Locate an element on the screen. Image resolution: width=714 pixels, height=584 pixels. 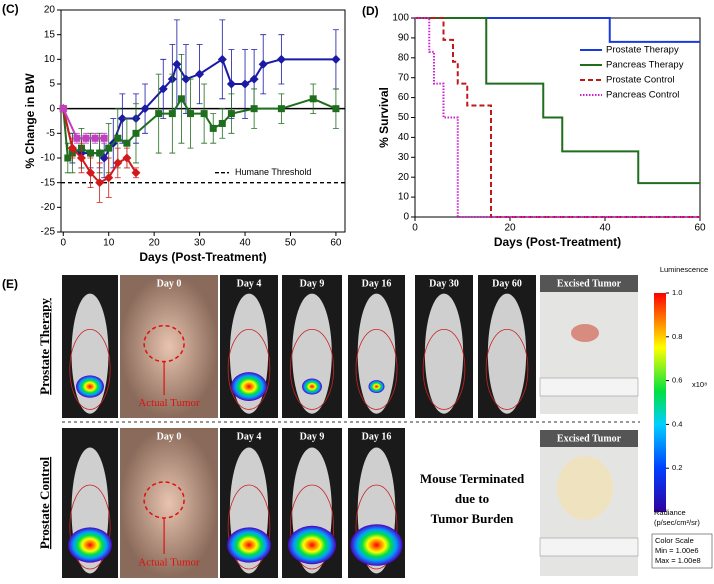
scale-text: Min = 1.00e6 is located at coordinates (677, 550).